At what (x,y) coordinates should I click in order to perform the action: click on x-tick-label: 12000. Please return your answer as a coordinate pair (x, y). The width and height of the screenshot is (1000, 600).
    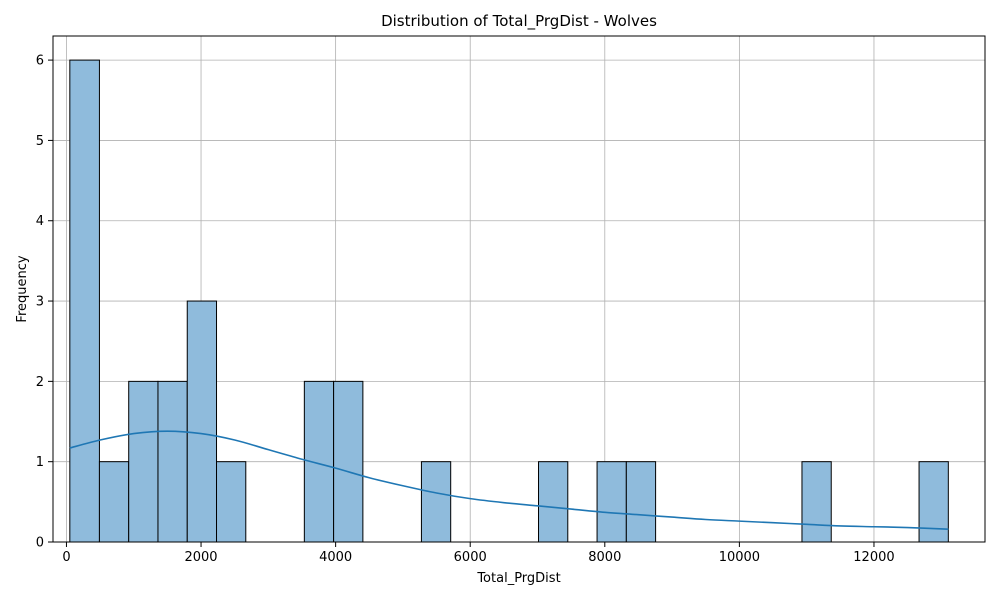
    Looking at the image, I should click on (873, 557).